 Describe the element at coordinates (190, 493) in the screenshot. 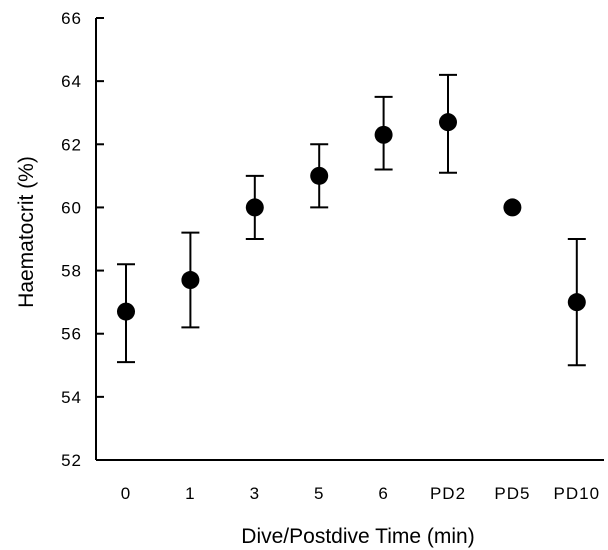

I see `x-tick-label: 1` at that location.